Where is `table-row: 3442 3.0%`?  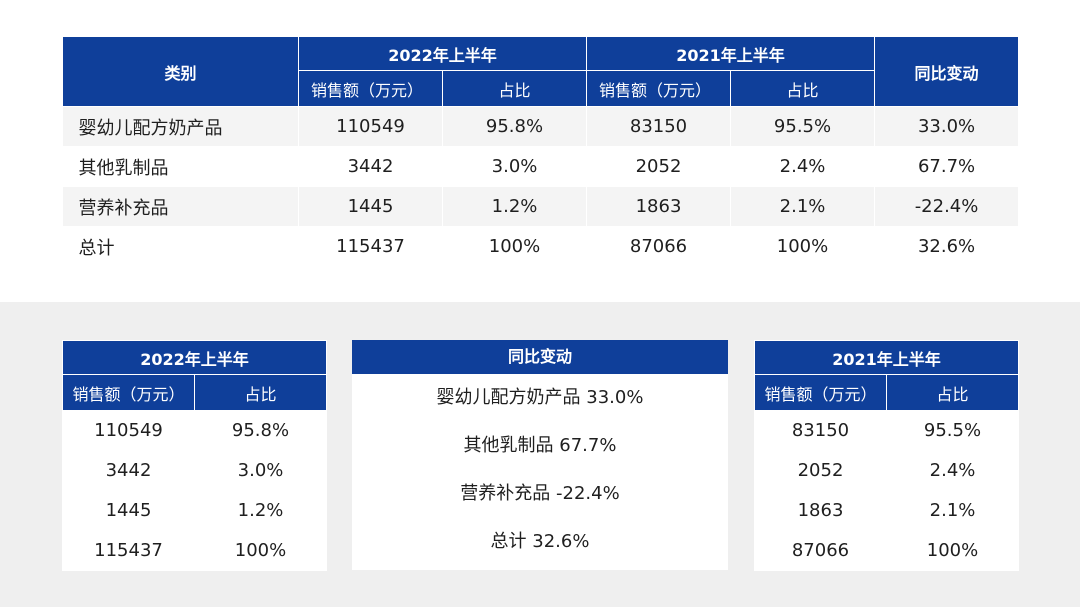
table-row: 3442 3.0% is located at coordinates (194, 470).